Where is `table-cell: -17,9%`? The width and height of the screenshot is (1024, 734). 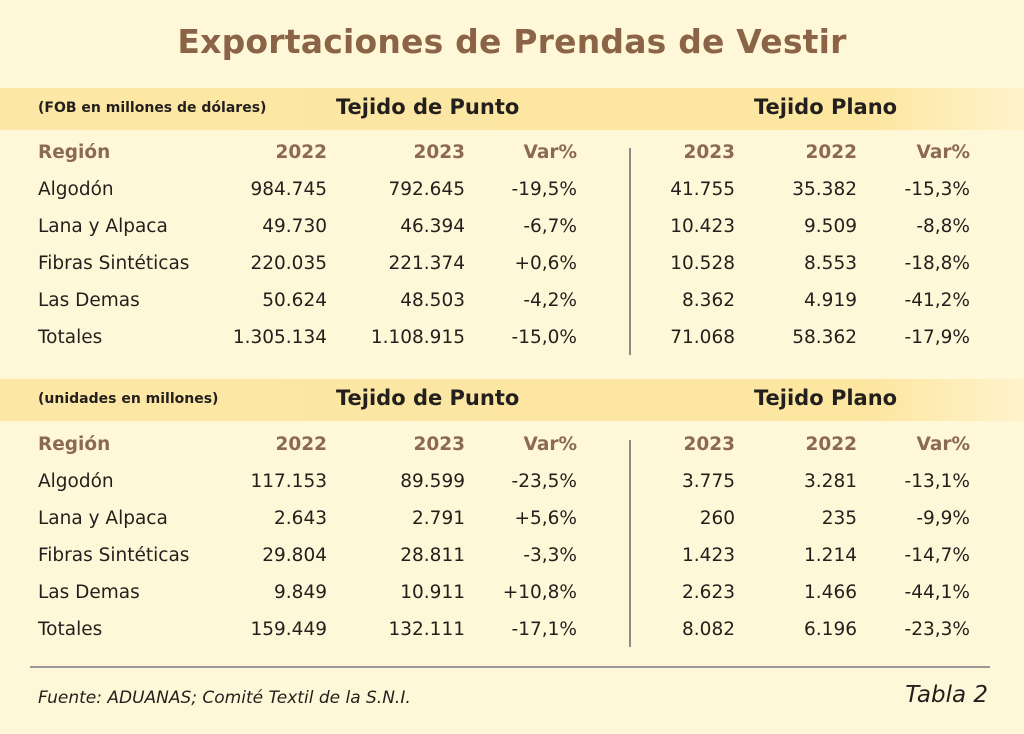 table-cell: -17,9% is located at coordinates (937, 337).